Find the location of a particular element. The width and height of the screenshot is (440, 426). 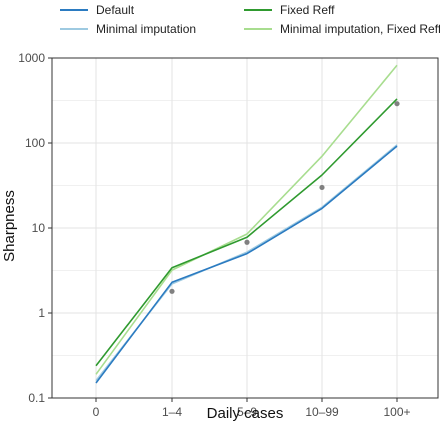

legend-swatch-minimal-imputation is located at coordinates (74, 29).